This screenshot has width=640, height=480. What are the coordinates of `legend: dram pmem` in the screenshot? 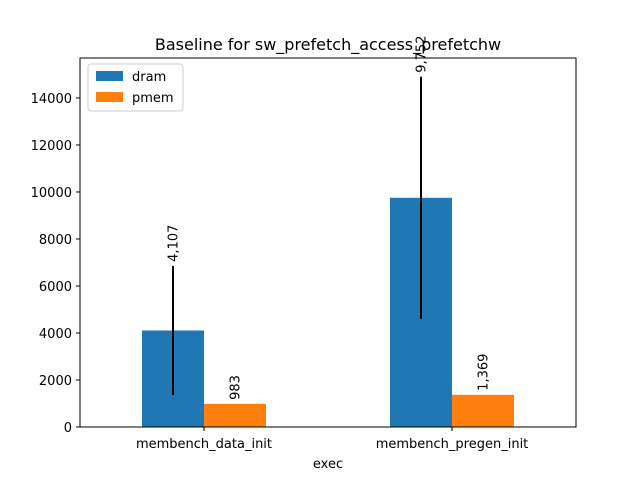 It's located at (135, 87).